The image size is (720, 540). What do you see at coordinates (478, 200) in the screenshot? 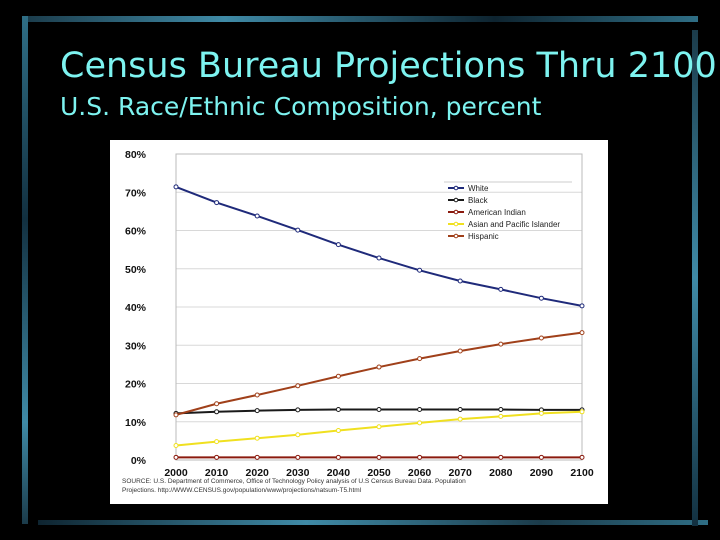
I see `legend-label: Black` at bounding box center [478, 200].